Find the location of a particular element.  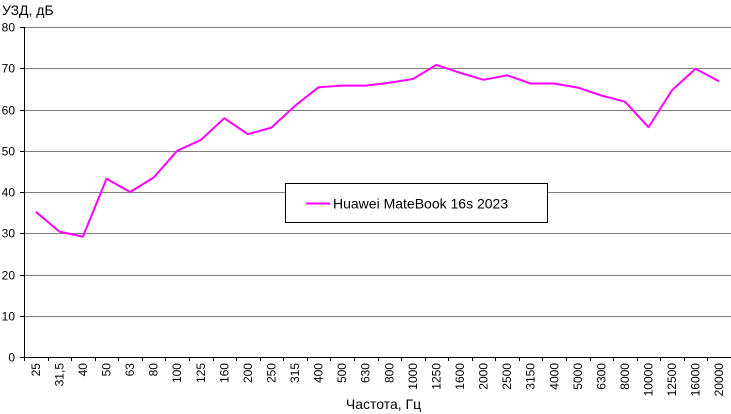

y-tick-label: 0 is located at coordinates (11, 358).